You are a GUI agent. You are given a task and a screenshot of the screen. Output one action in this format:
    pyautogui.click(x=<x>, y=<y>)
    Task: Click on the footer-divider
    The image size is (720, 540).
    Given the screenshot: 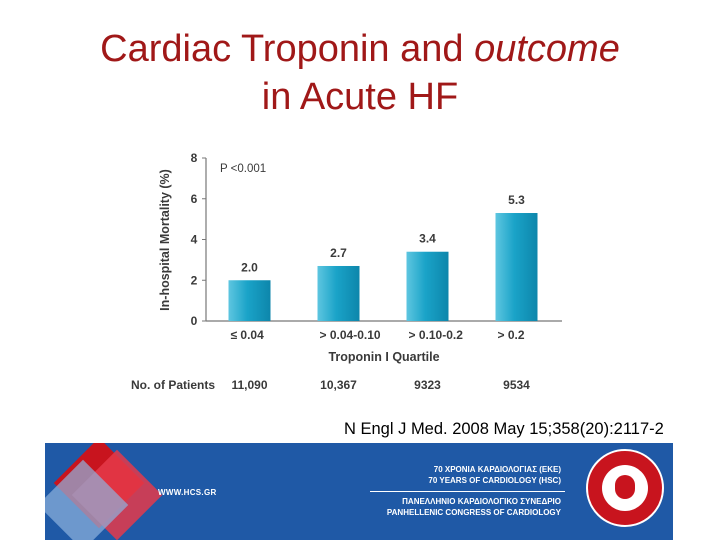 What is the action you would take?
    pyautogui.click(x=467, y=491)
    